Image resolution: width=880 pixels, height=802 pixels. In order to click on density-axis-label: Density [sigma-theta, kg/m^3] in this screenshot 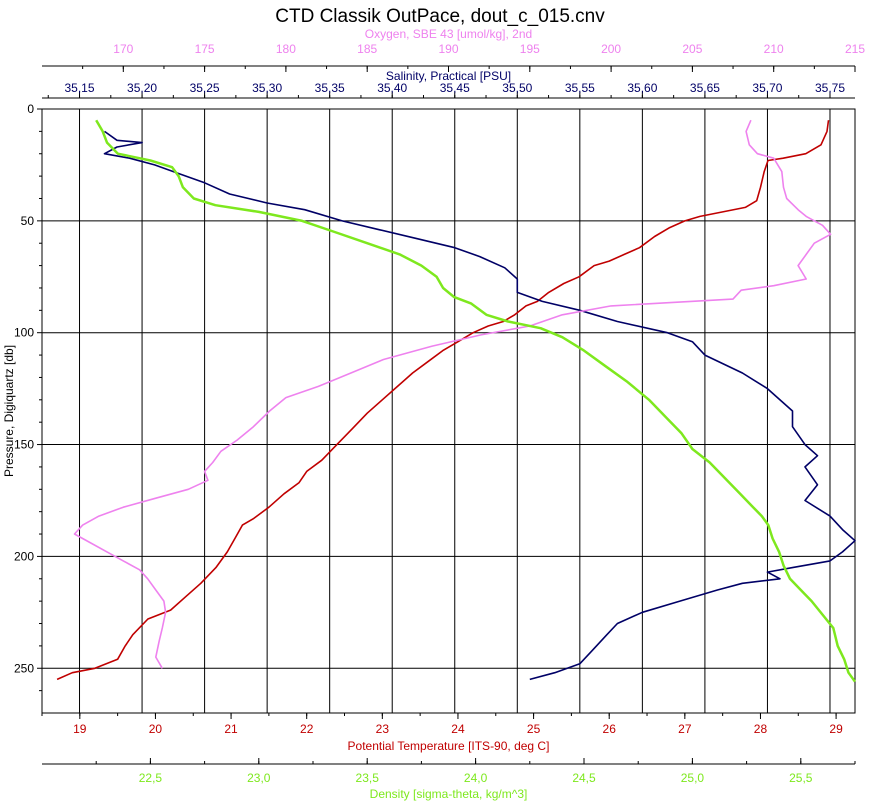, I will do `click(449, 794)`.